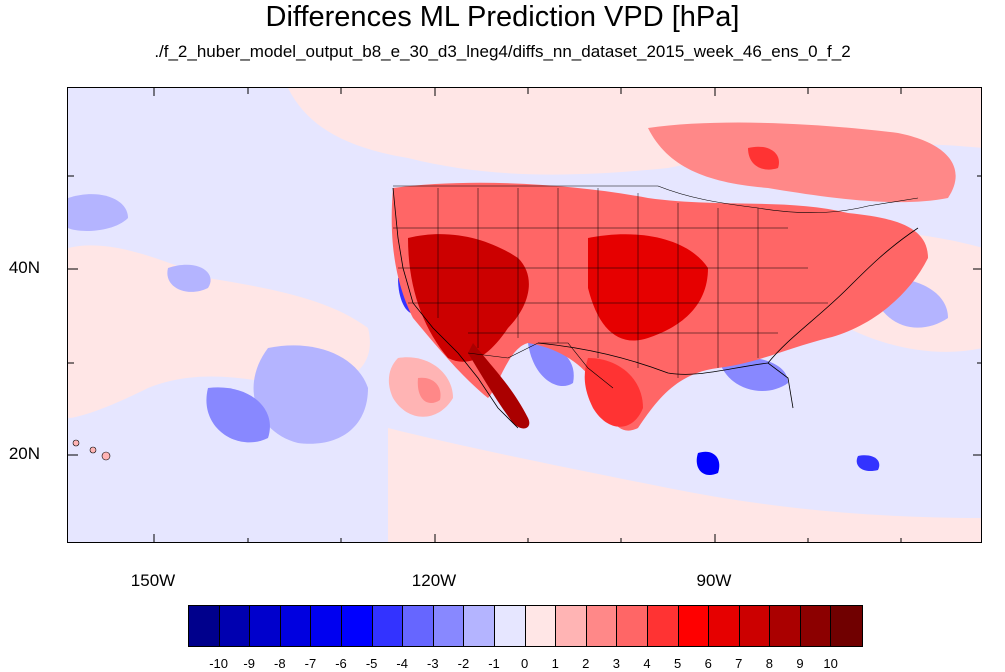  I want to click on colorbar-tick-label: -7, so click(310, 663).